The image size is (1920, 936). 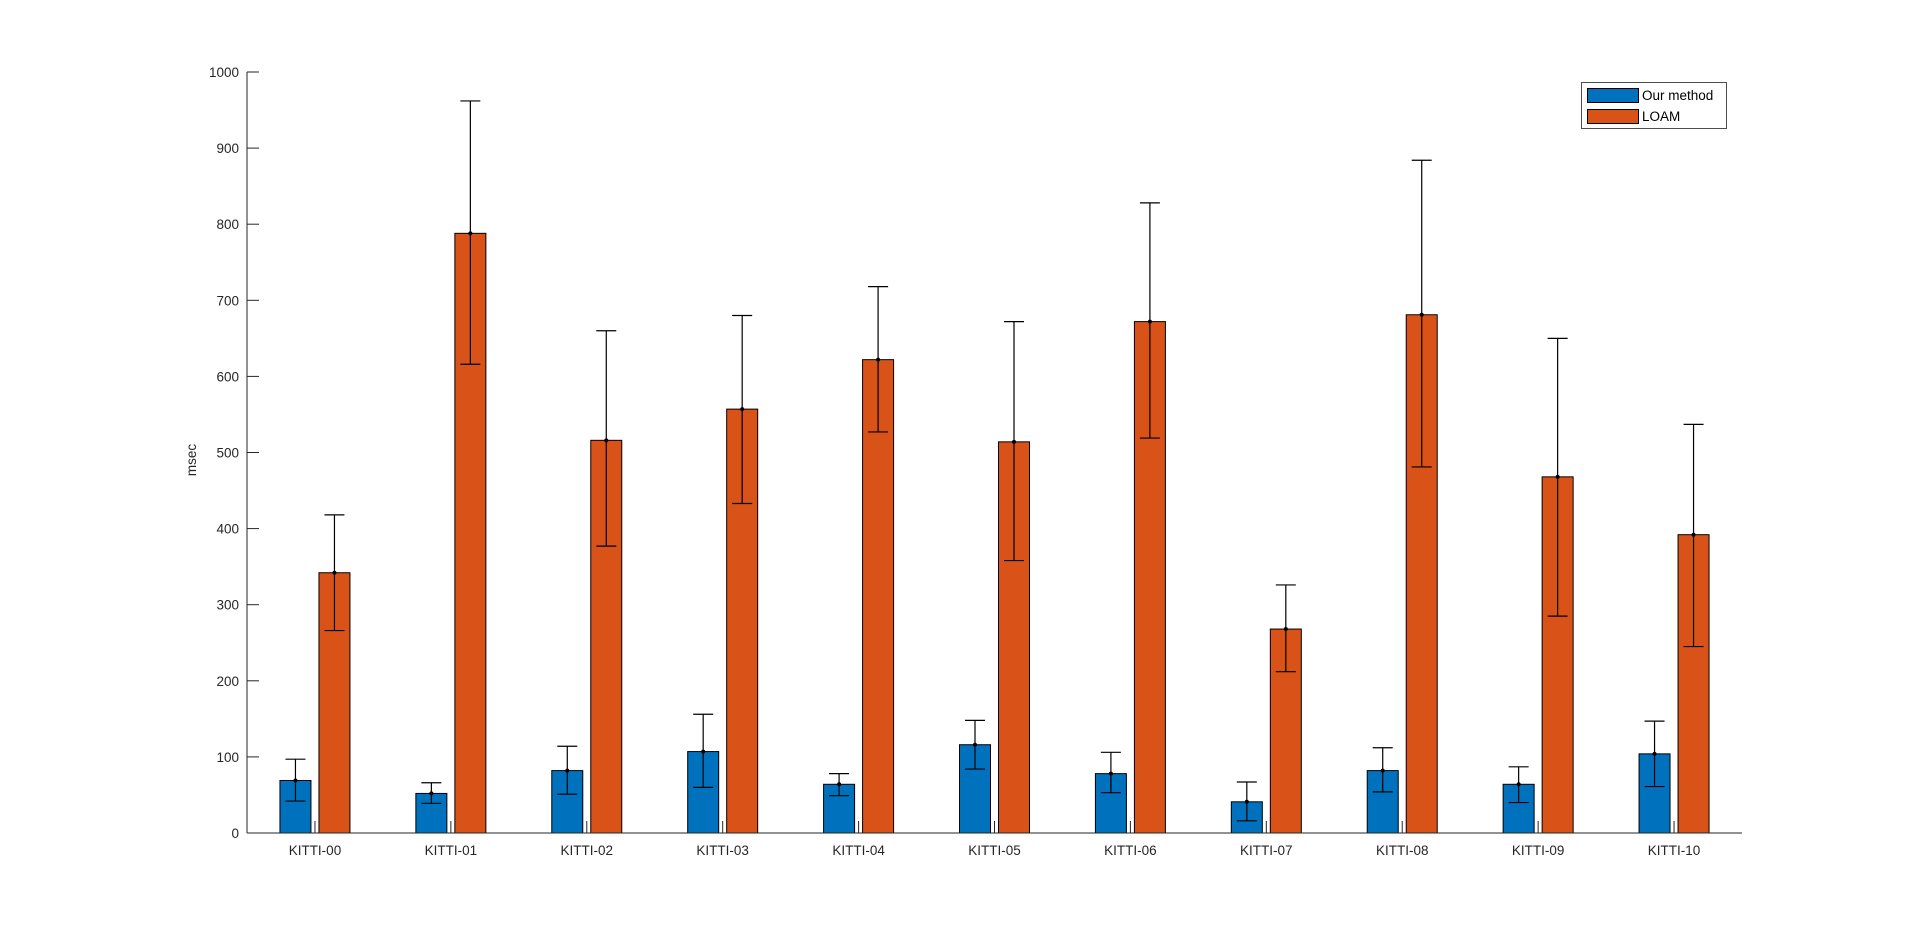 What do you see at coordinates (975, 744) in the screenshot?
I see `errorbar-our-method-KITTI-05-marker` at bounding box center [975, 744].